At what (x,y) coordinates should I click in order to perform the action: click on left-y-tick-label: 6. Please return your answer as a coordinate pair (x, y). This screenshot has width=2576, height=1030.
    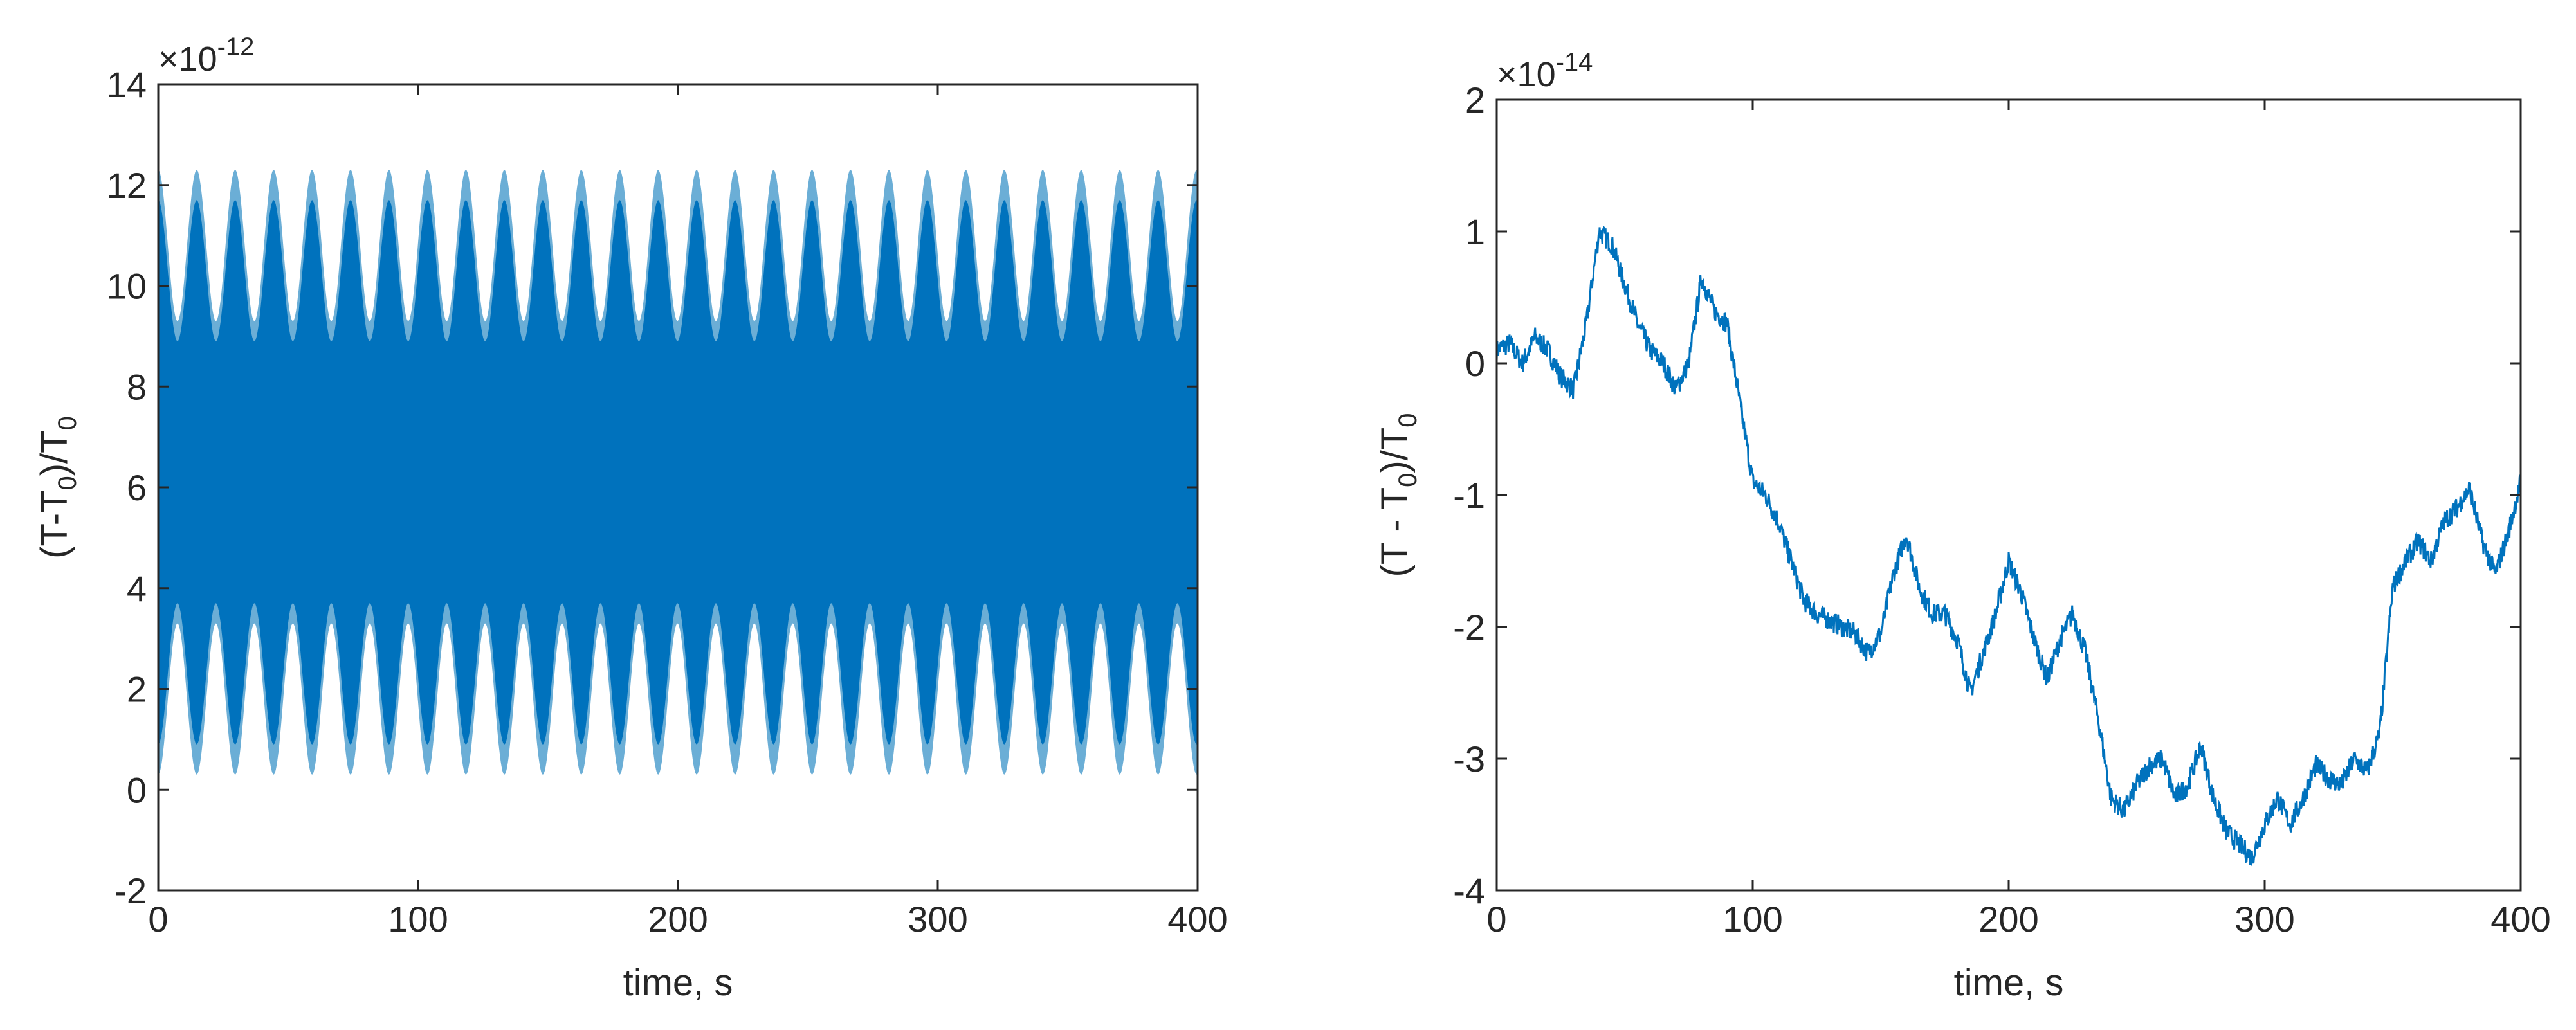
    Looking at the image, I should click on (137, 488).